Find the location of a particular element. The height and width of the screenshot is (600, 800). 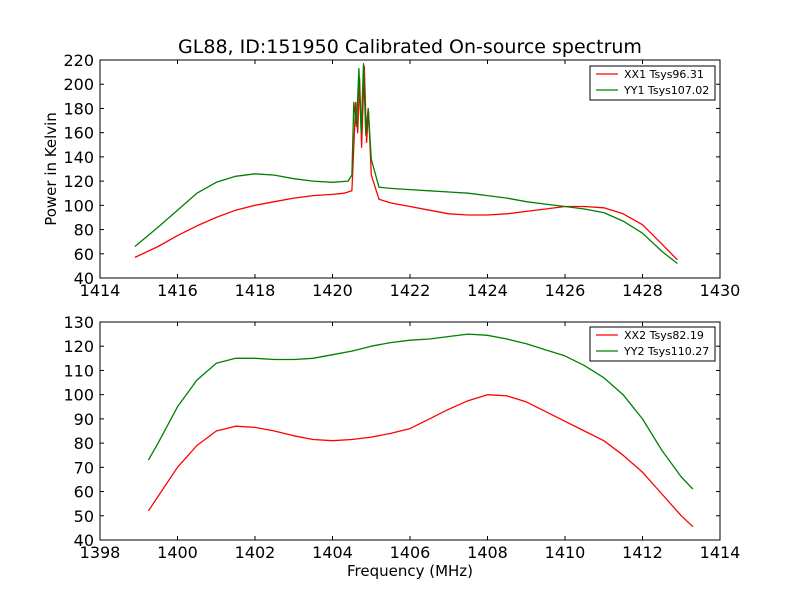

y-tick-label: 130 is located at coordinates (78, 322).